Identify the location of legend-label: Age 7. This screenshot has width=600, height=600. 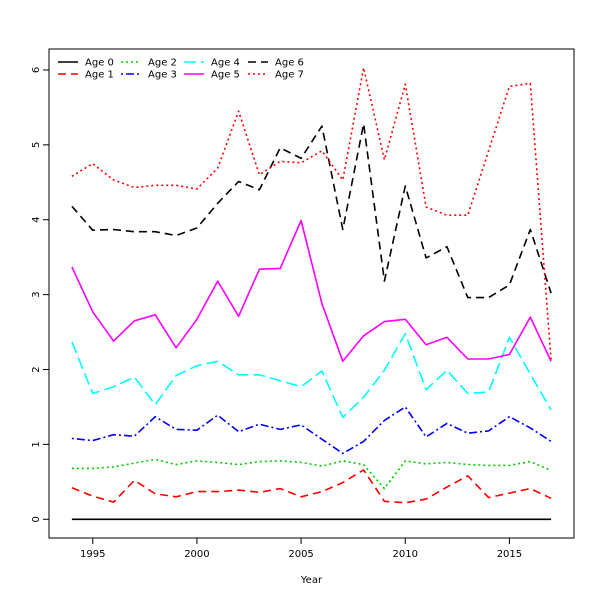
(289, 75).